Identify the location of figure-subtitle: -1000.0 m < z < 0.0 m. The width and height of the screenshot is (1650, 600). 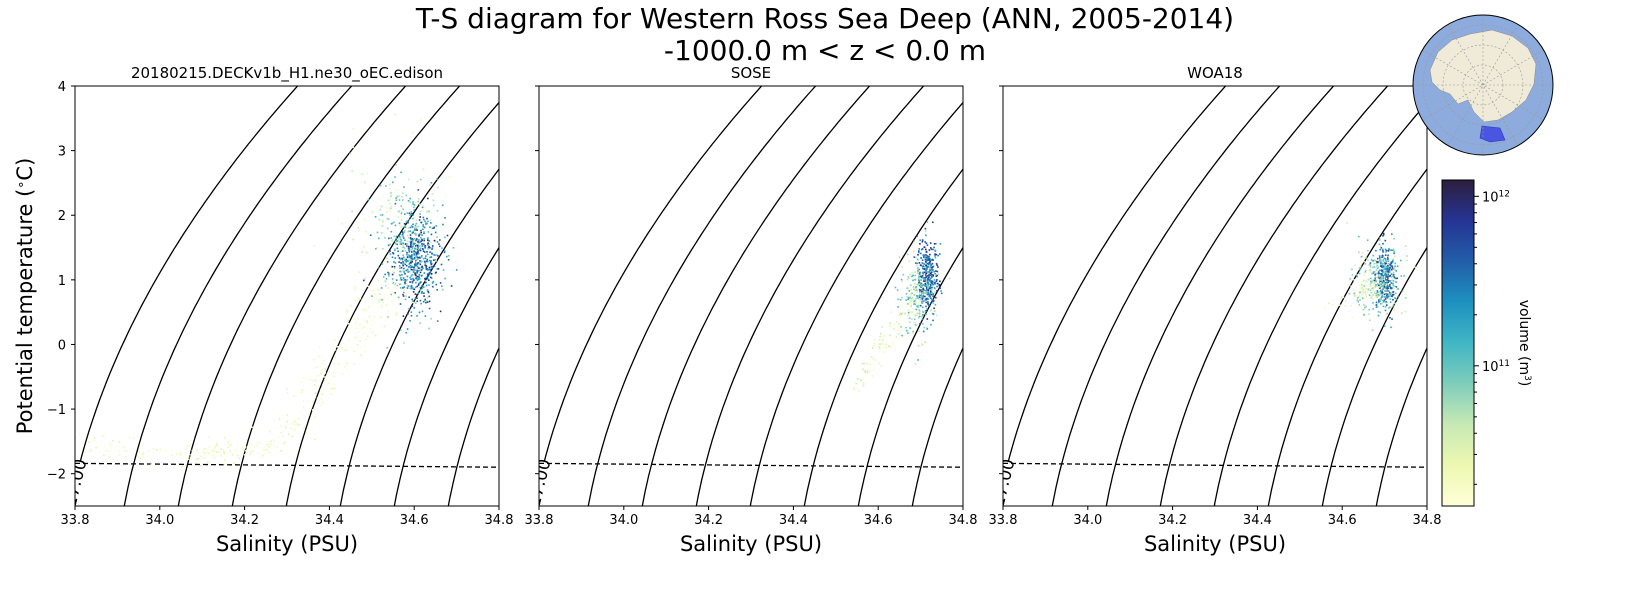
(825, 50).